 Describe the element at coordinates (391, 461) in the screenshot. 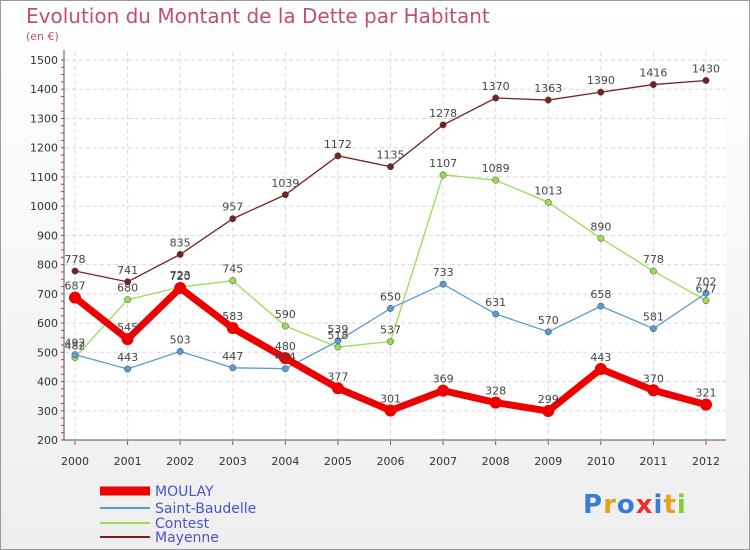

I see `x-tick-label: 2006` at that location.